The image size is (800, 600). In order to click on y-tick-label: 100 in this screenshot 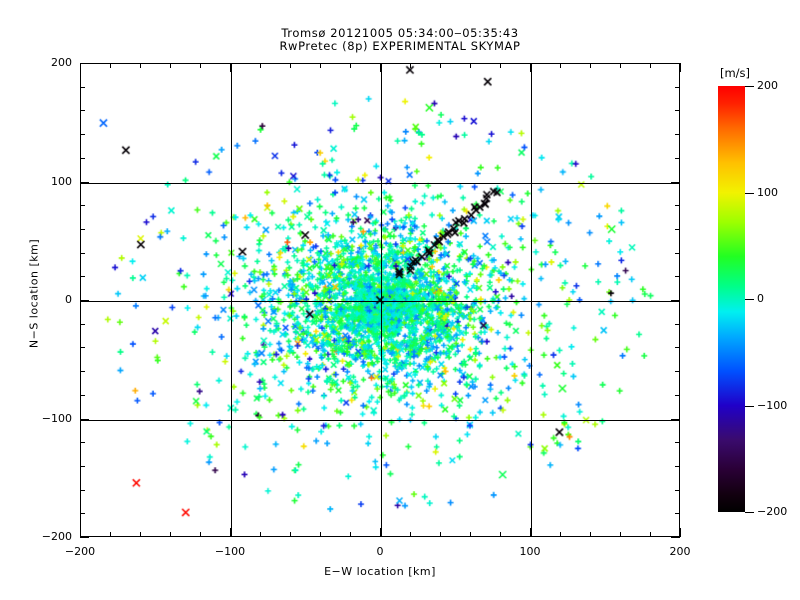, I will do `click(61, 181)`.